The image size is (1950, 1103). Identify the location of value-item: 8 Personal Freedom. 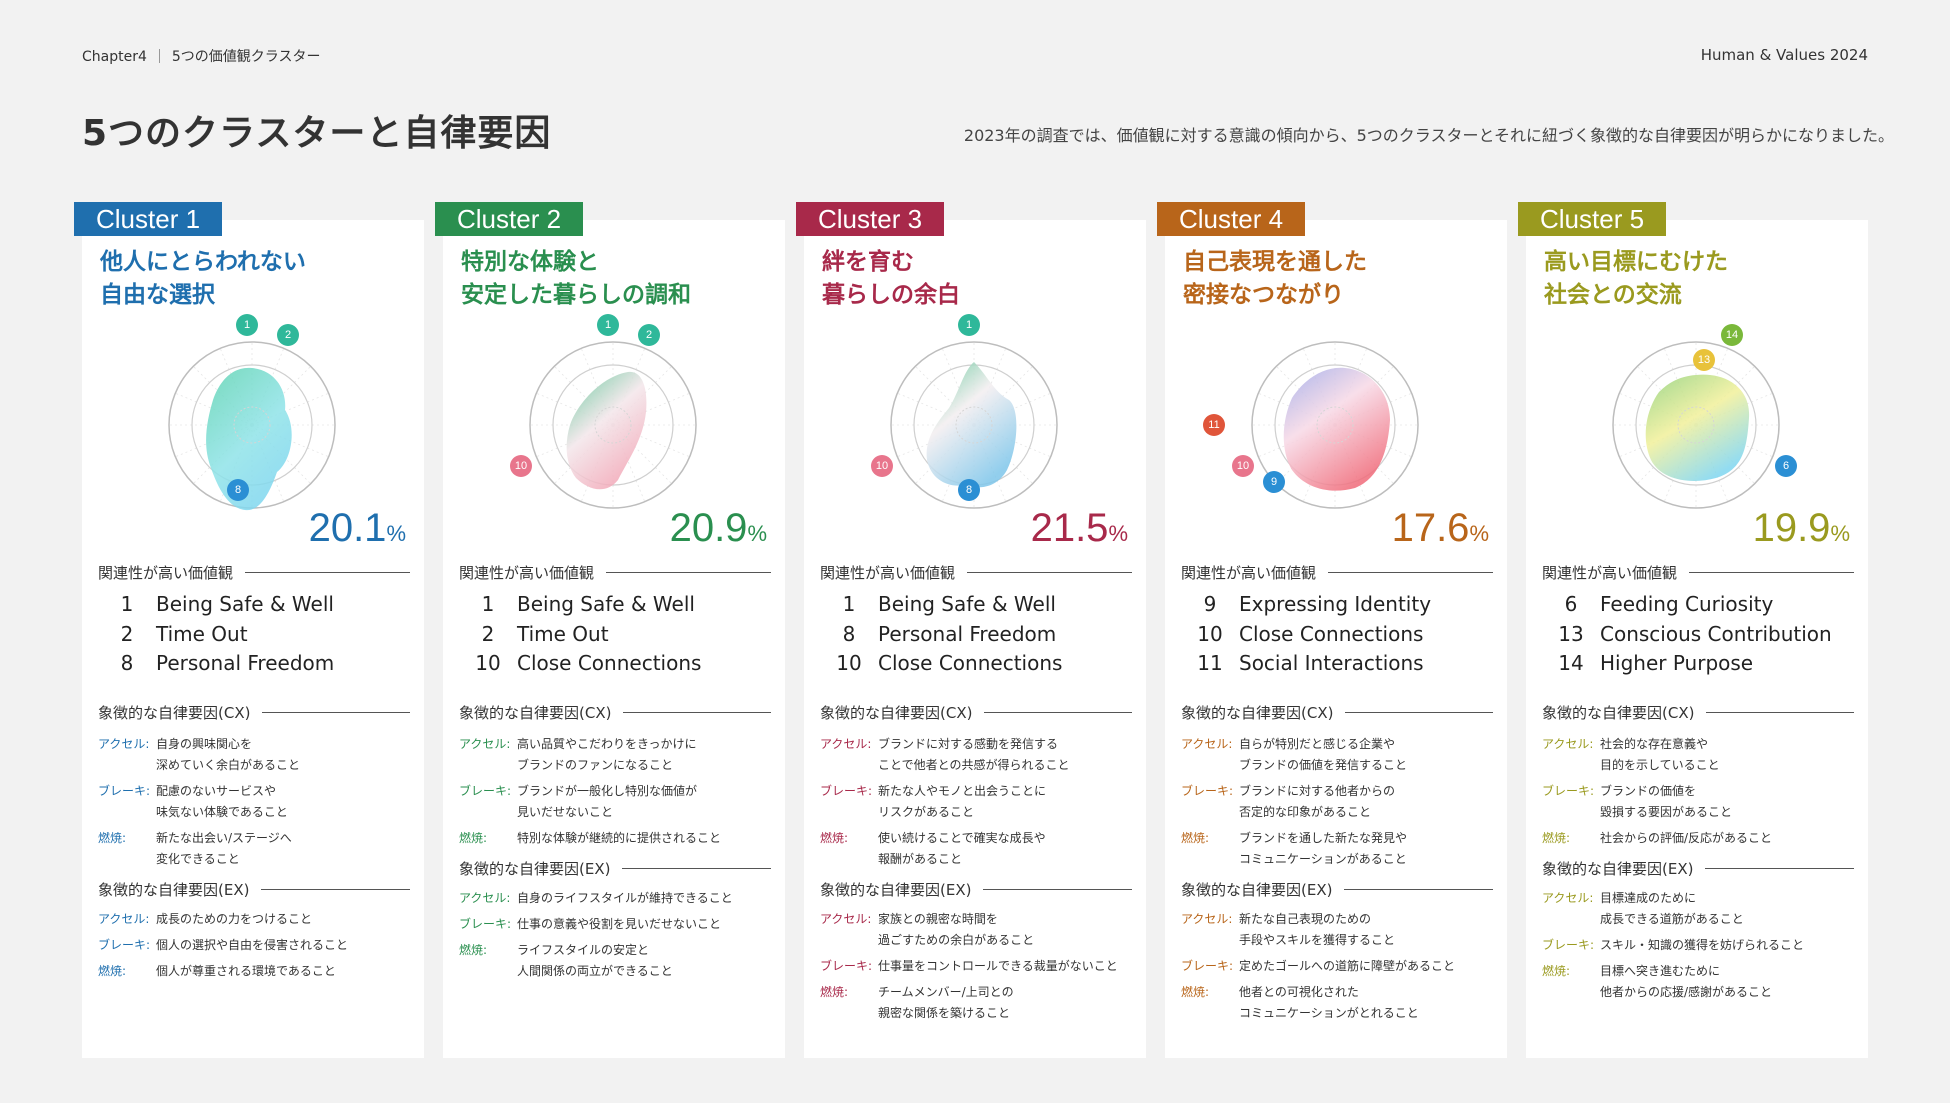
(216, 666).